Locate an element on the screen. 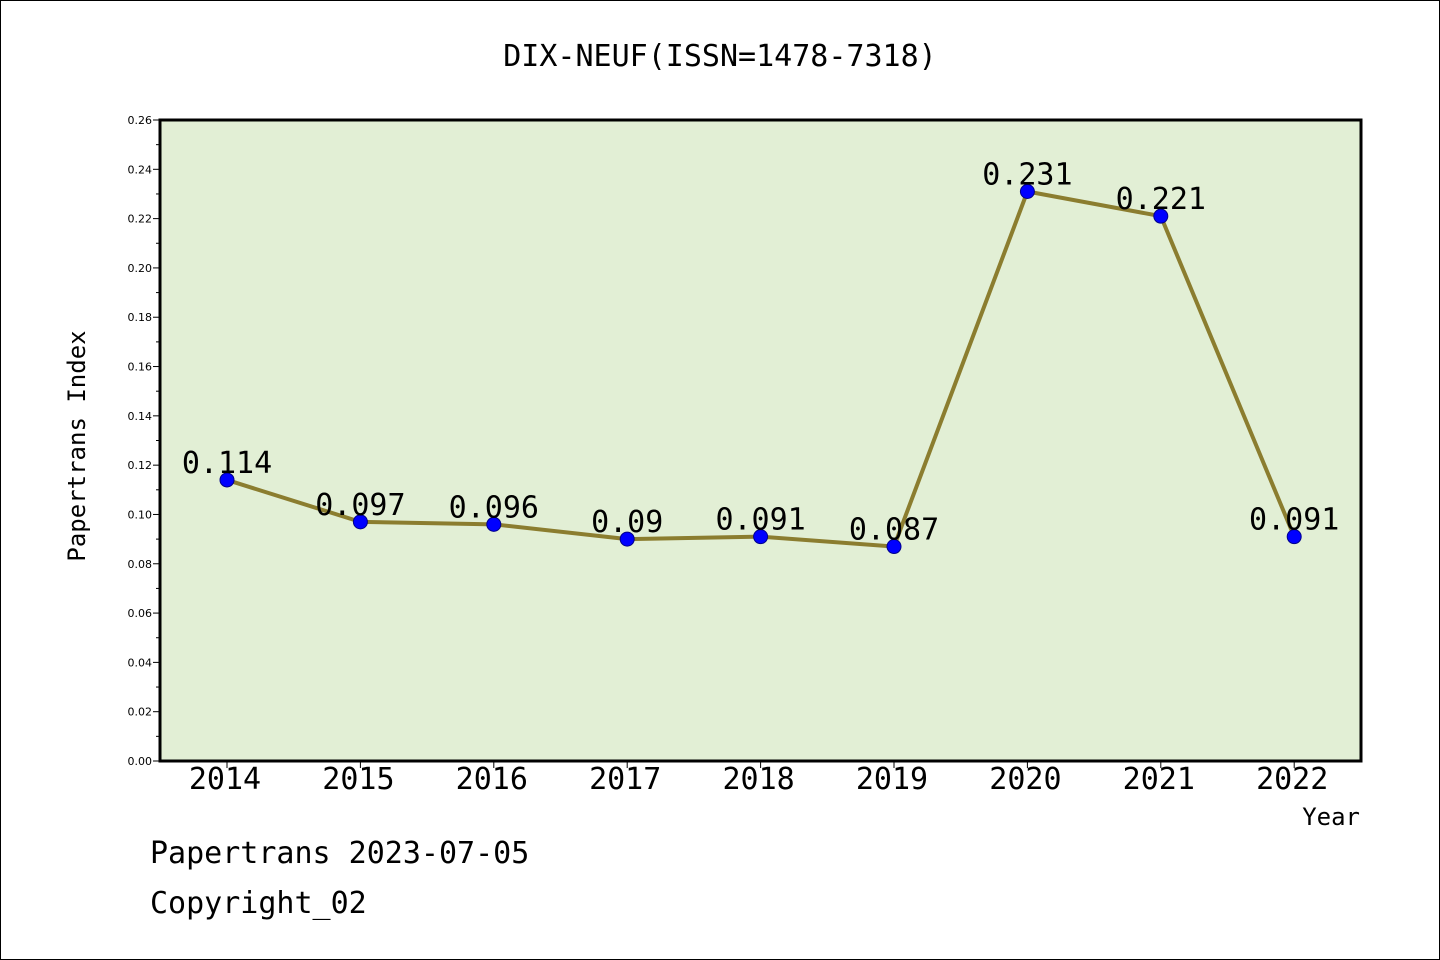  y-tick-label: 0.26 is located at coordinates (140, 120).